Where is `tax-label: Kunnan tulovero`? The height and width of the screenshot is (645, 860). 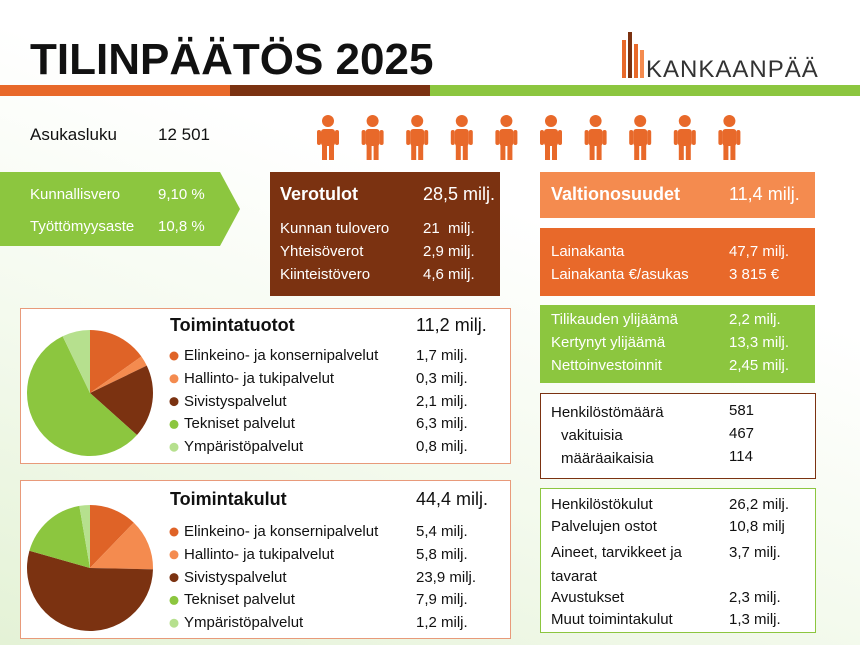 tax-label: Kunnan tulovero is located at coordinates (335, 228).